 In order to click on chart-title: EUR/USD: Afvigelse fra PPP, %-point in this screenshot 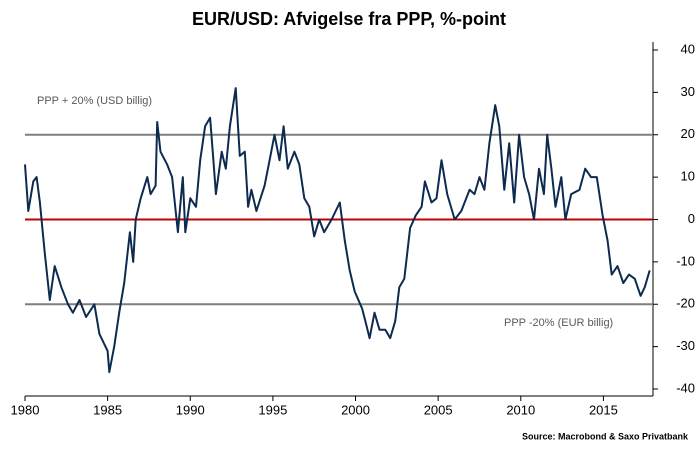, I will do `click(349, 19)`.